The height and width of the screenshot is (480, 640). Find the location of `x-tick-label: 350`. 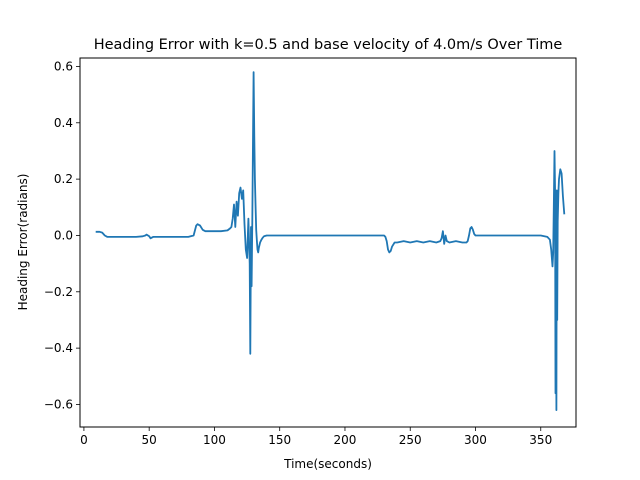

x-tick-label: 350 is located at coordinates (540, 440).